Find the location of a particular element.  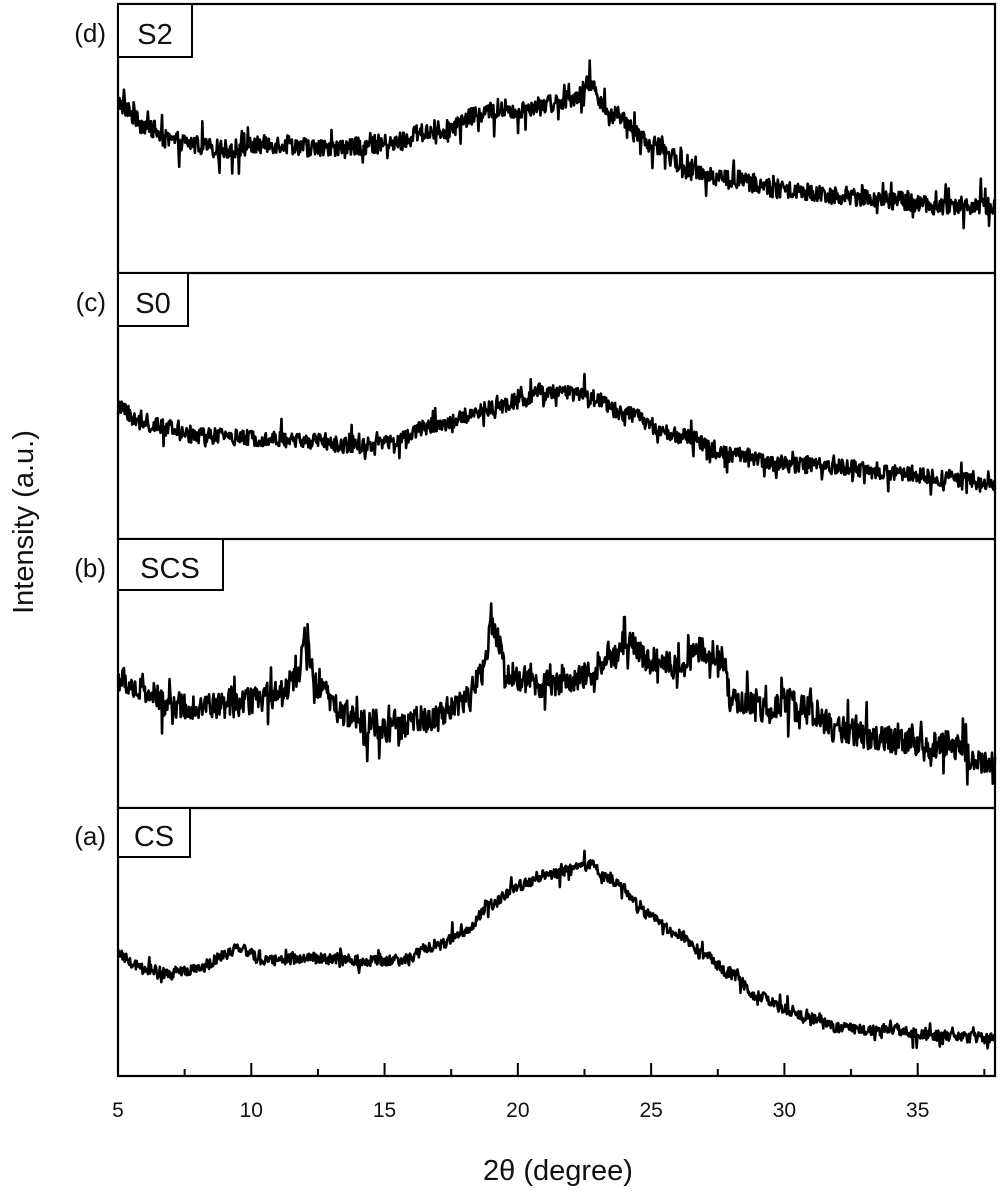

sample-box-s0 is located at coordinates (153, 299).